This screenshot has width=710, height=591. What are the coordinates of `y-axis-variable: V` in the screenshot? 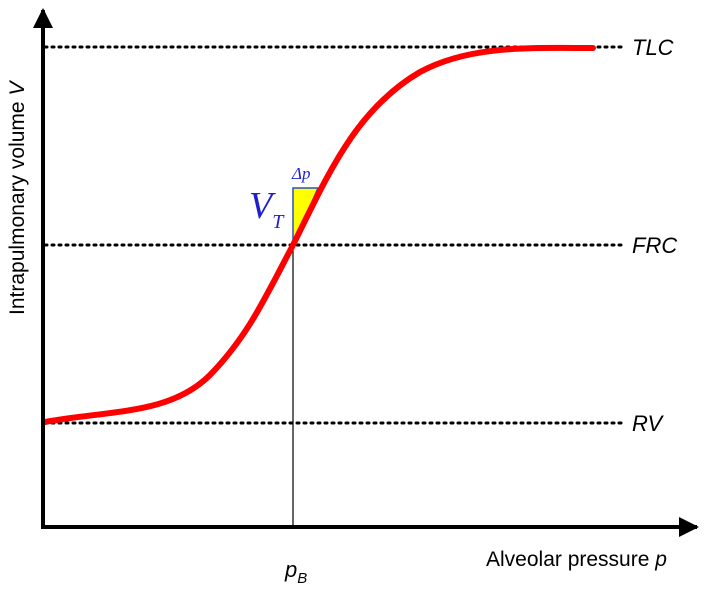 It's located at (17, 88).